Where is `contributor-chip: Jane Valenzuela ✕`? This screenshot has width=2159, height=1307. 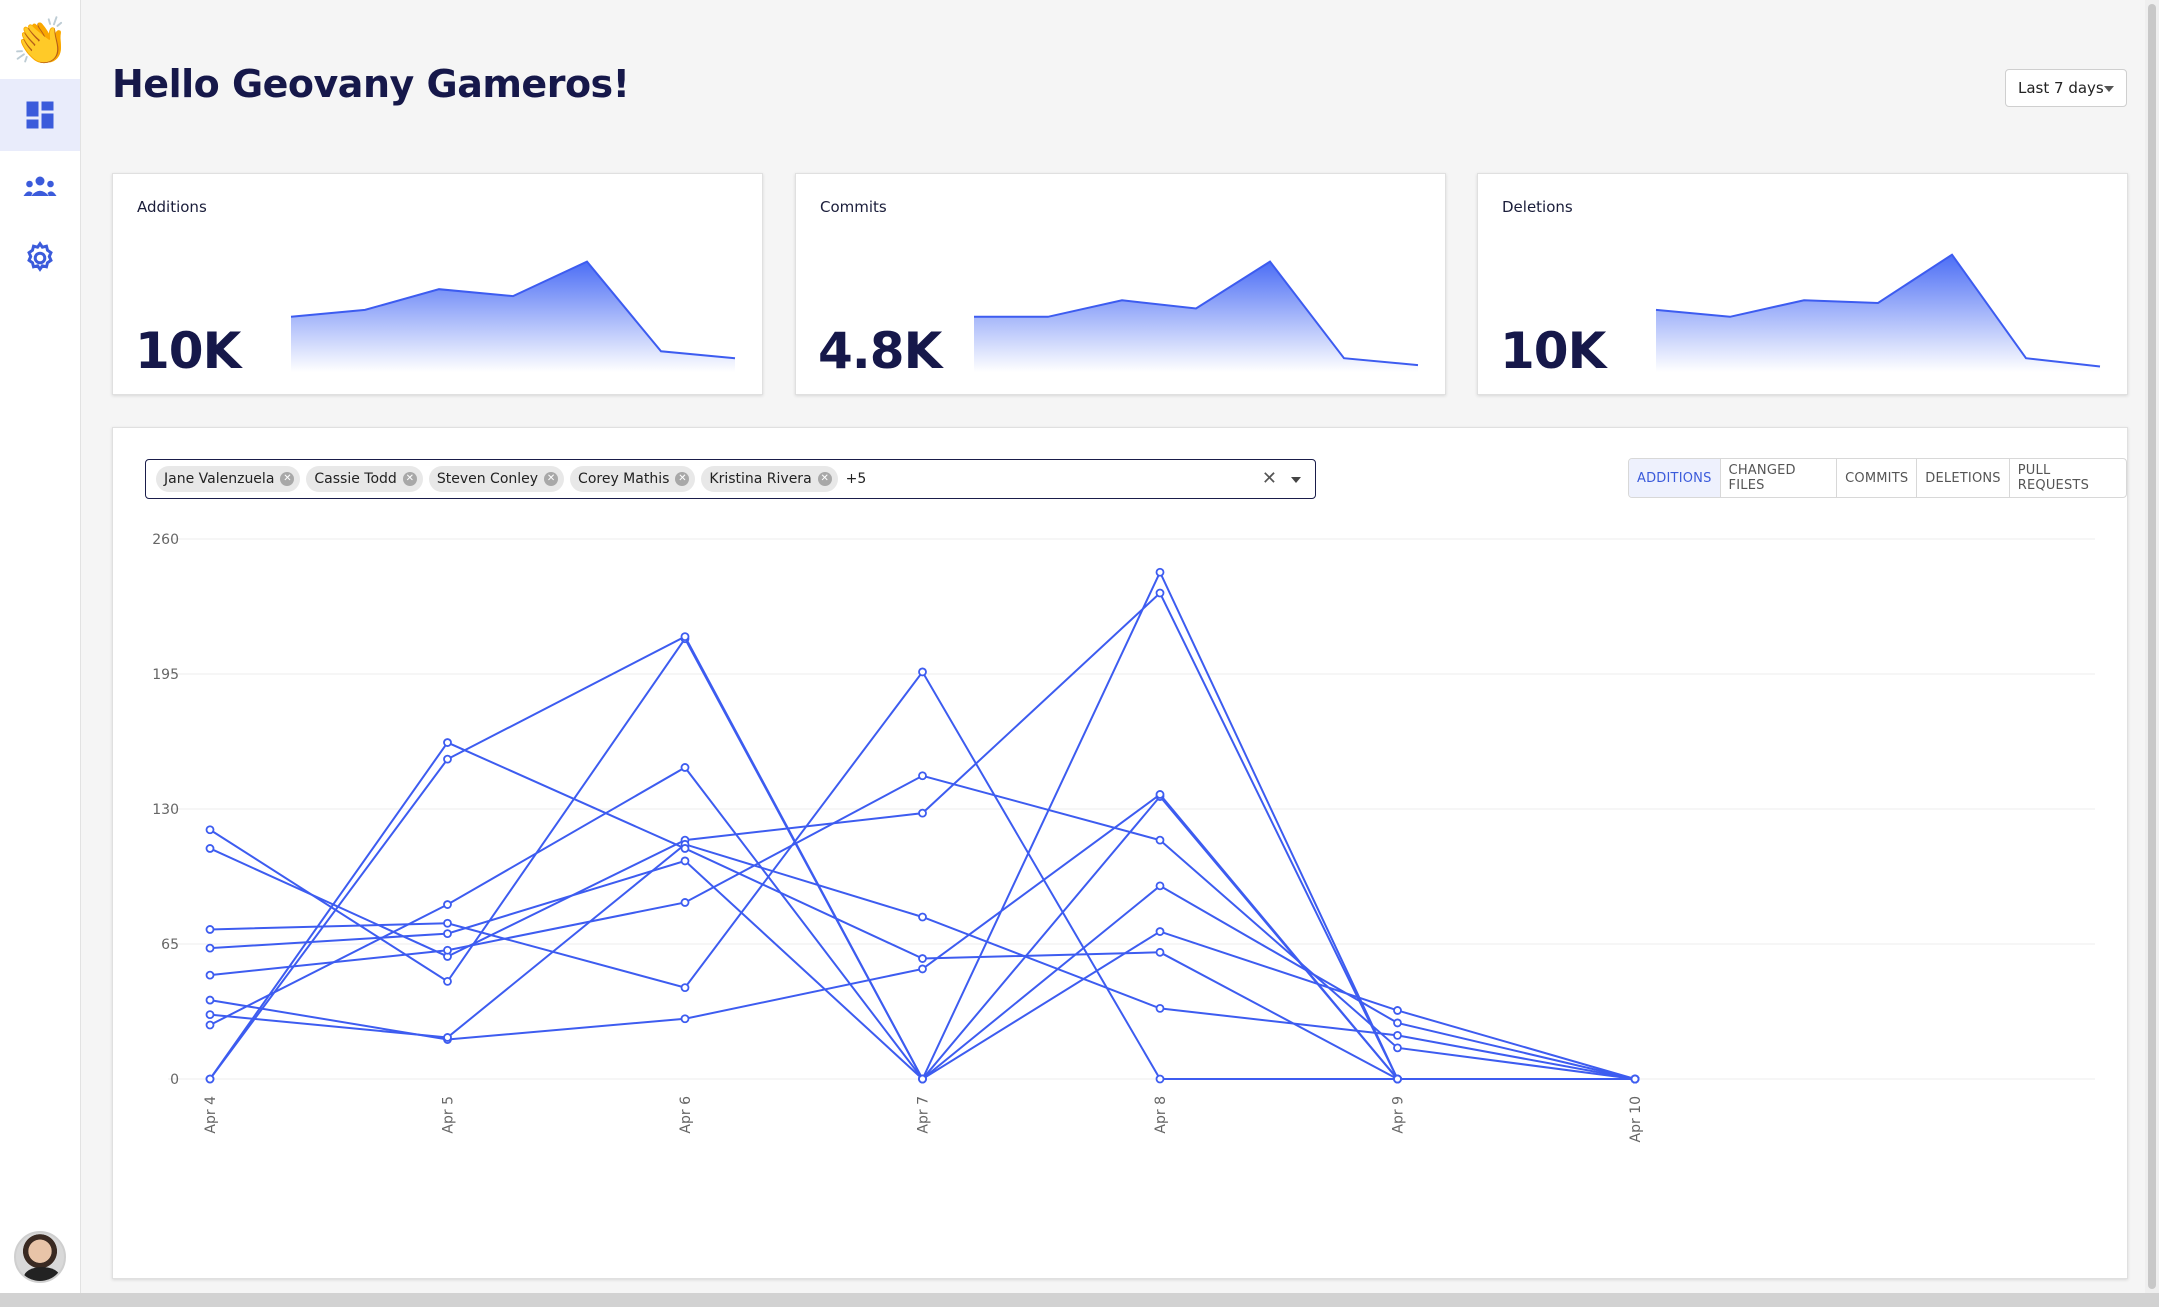
contributor-chip: Jane Valenzuela ✕ is located at coordinates (228, 479).